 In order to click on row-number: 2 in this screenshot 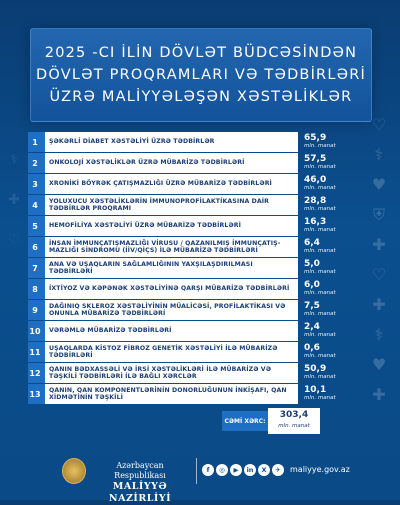, I will do `click(35, 163)`.